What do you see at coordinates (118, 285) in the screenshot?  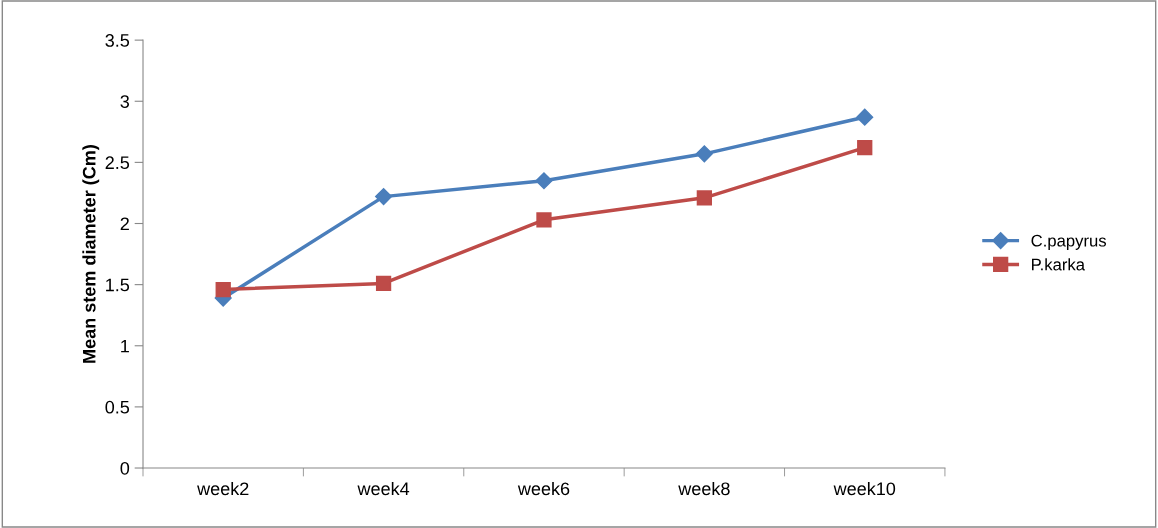 I see `y-tick-label: 1.5` at bounding box center [118, 285].